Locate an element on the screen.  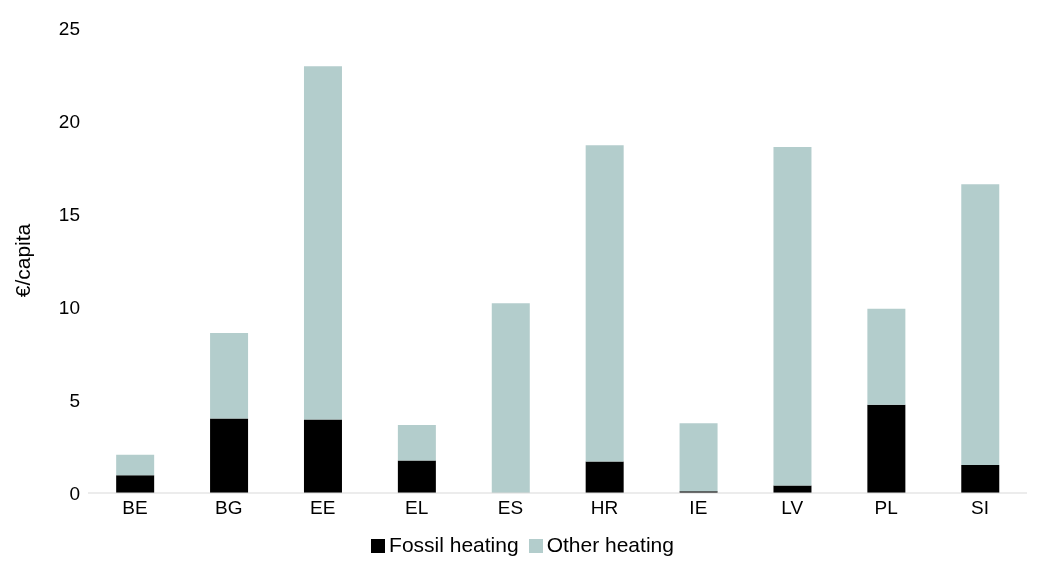
y-tick-label: 10 is located at coordinates (69, 307).